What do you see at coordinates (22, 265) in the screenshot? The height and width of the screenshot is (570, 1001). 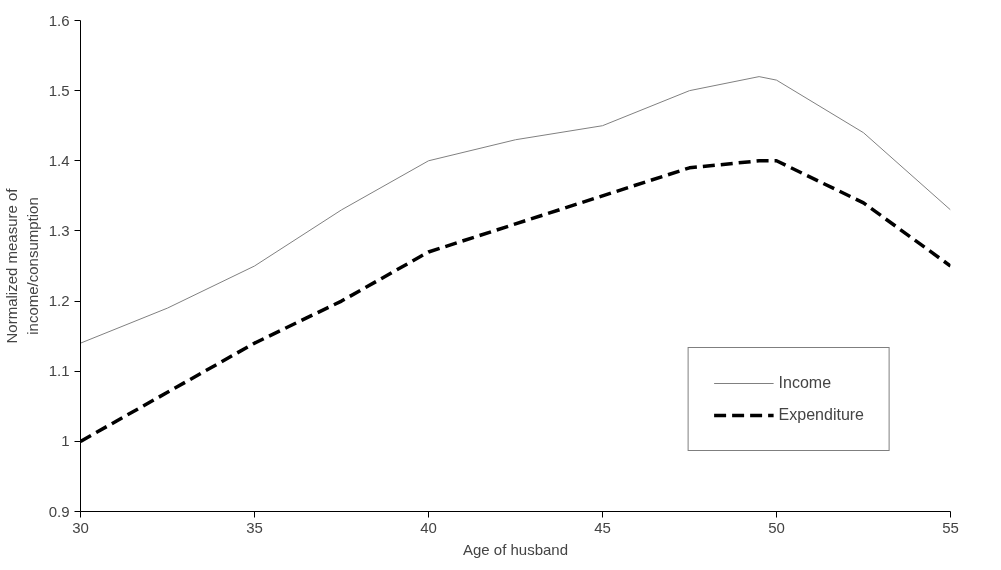 I see `y-axis-title: Normalized measure of income/consumption` at bounding box center [22, 265].